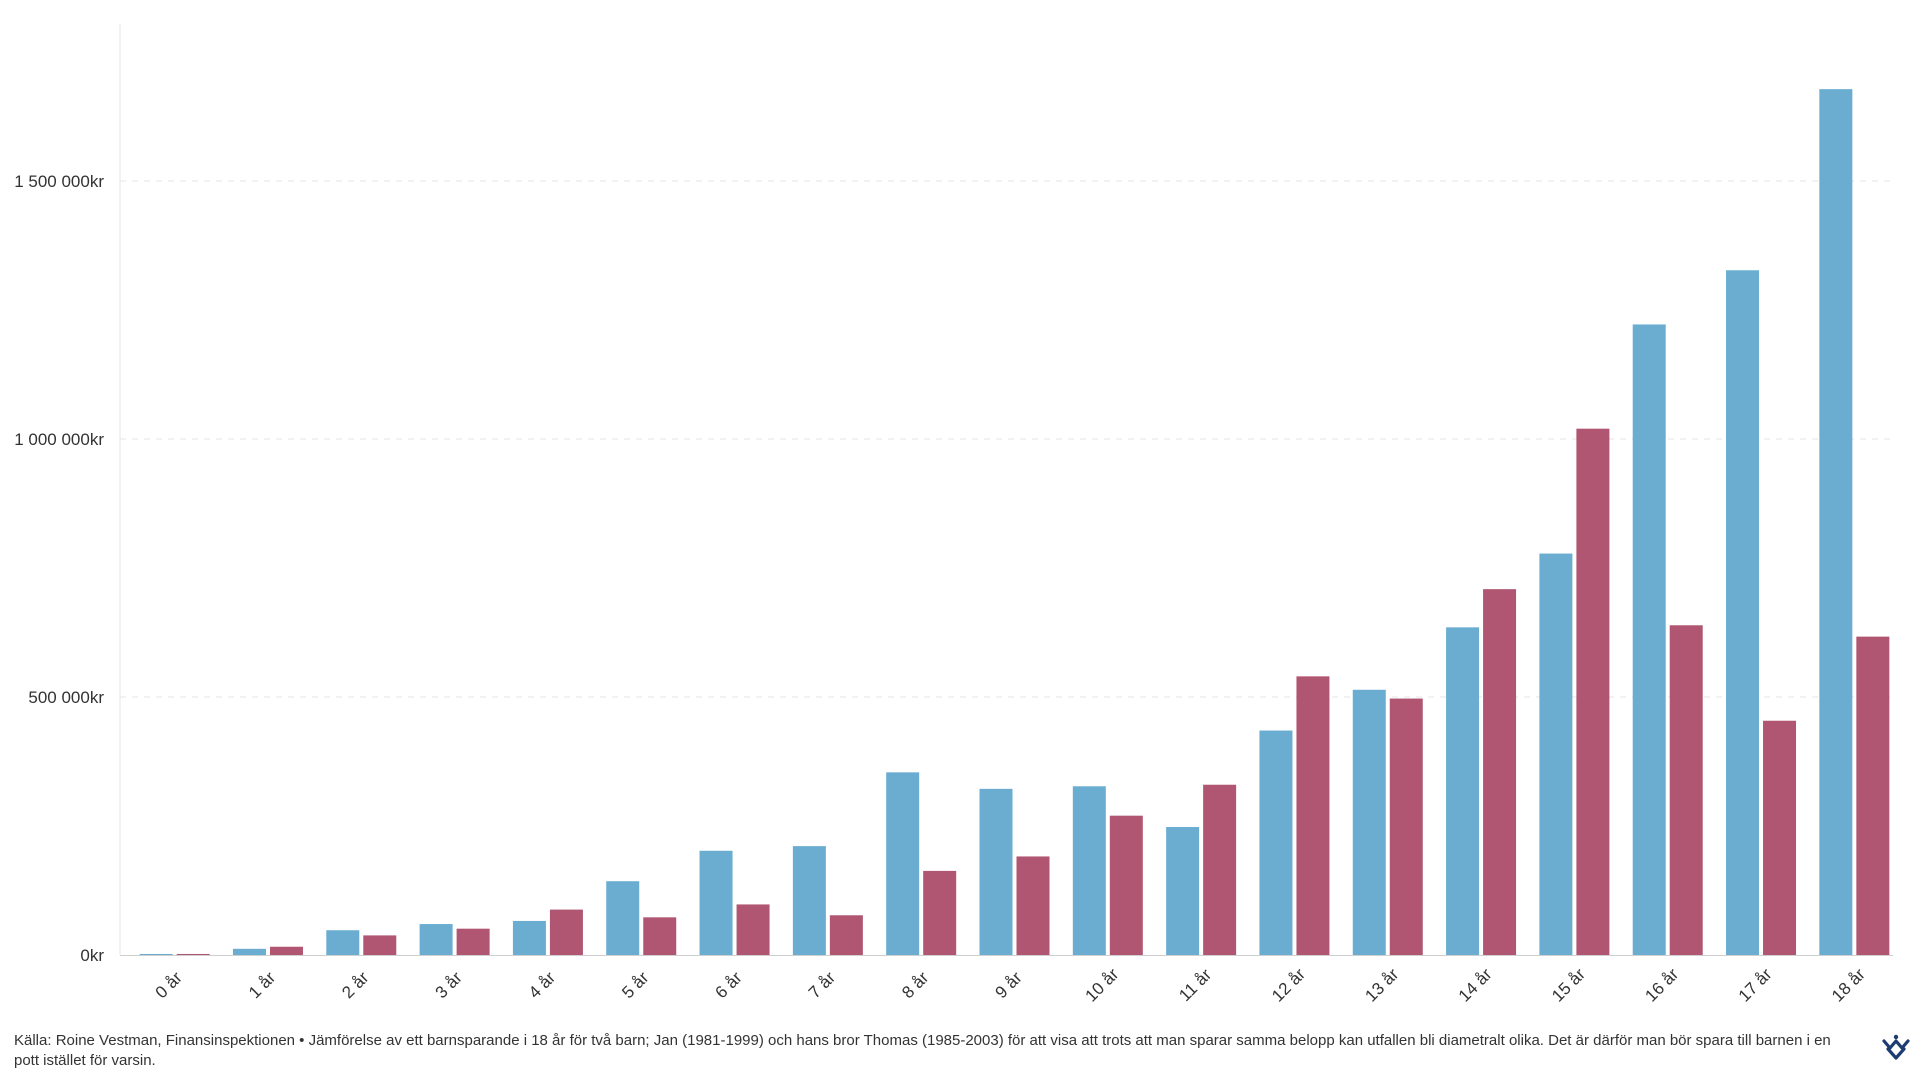 This screenshot has height=1080, width=1920. I want to click on x-tick-label-9: 9 år, so click(1009, 985).